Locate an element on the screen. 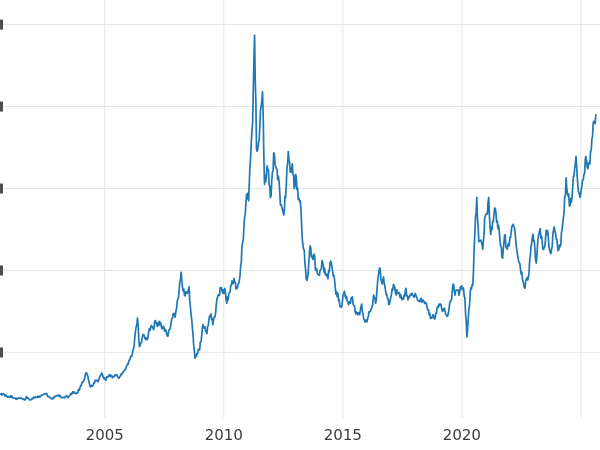  y-axis-cropped-tick-remnants is located at coordinates (1, 188).